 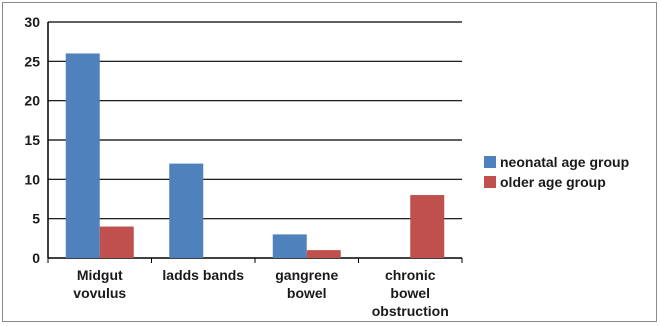 I want to click on x-category-label: gangrene, so click(x=306, y=275).